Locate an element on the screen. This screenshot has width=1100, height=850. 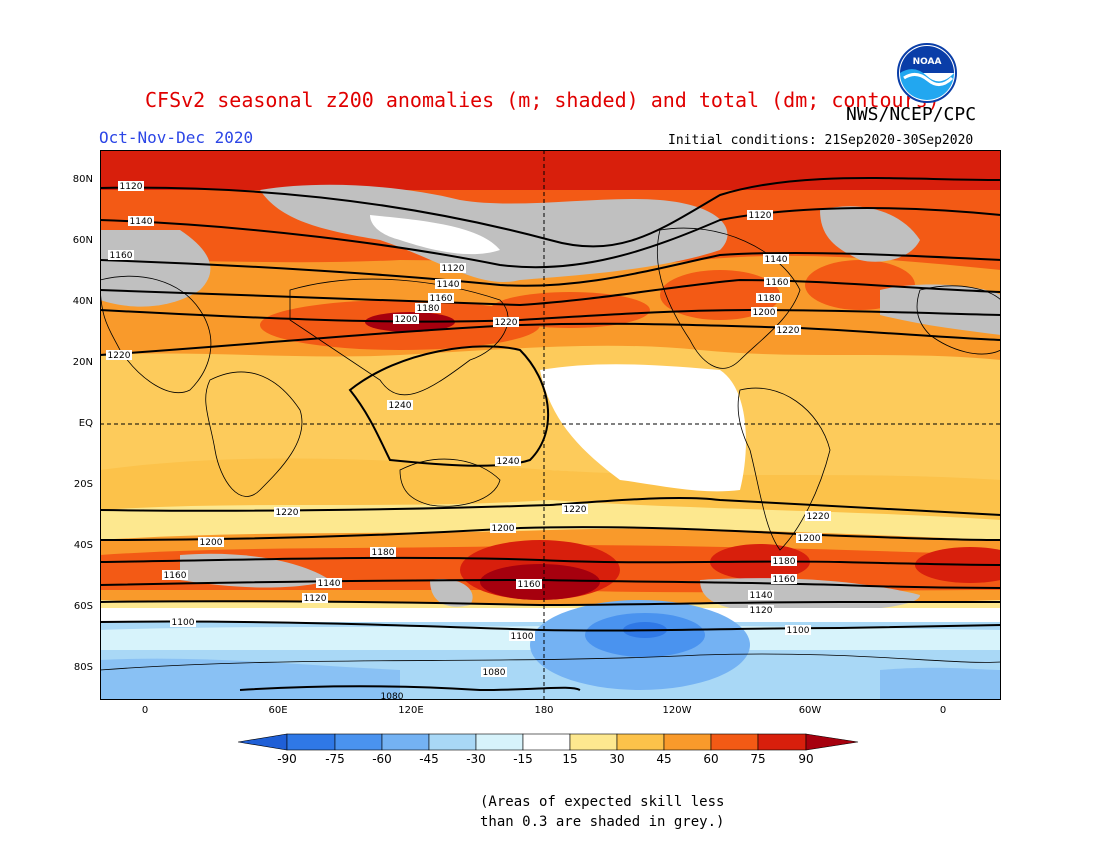
colorbar-tick-label: -30 is located at coordinates (476, 759).